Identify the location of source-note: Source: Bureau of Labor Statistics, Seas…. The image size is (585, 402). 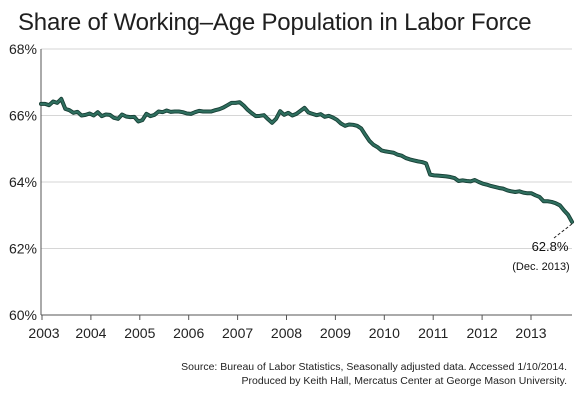
(317, 374).